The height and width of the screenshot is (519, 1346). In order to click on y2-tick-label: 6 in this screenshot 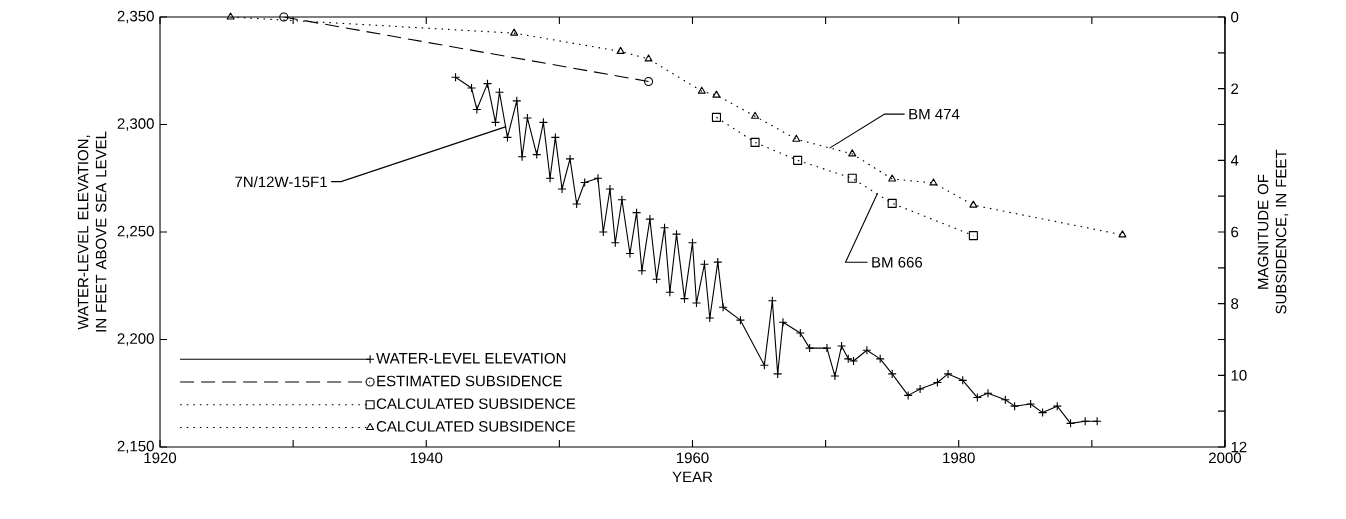, I will do `click(1235, 232)`.